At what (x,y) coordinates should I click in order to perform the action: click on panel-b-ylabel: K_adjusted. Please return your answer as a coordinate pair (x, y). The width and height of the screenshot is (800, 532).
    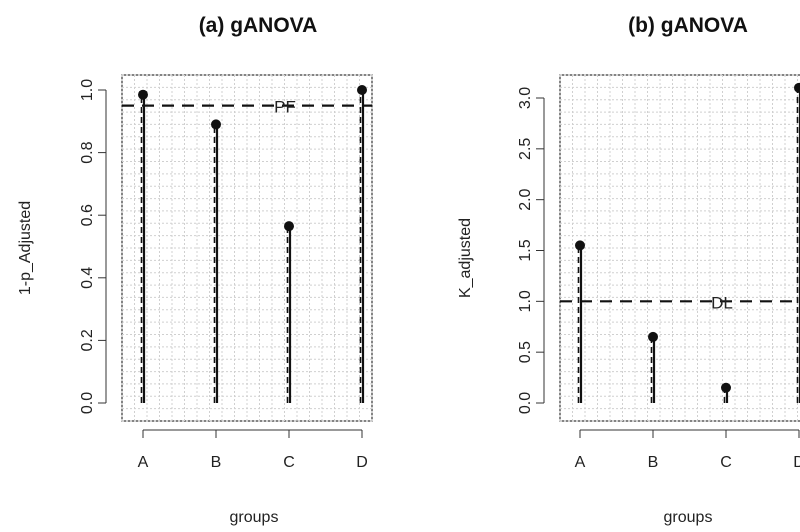
    Looking at the image, I should click on (465, 258).